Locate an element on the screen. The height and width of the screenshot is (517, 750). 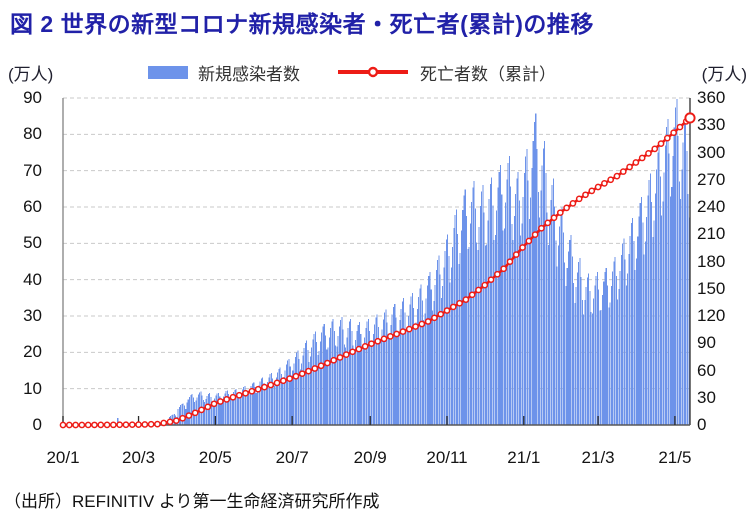
x-axis-tick-label: 21/3 is located at coordinates (598, 457).